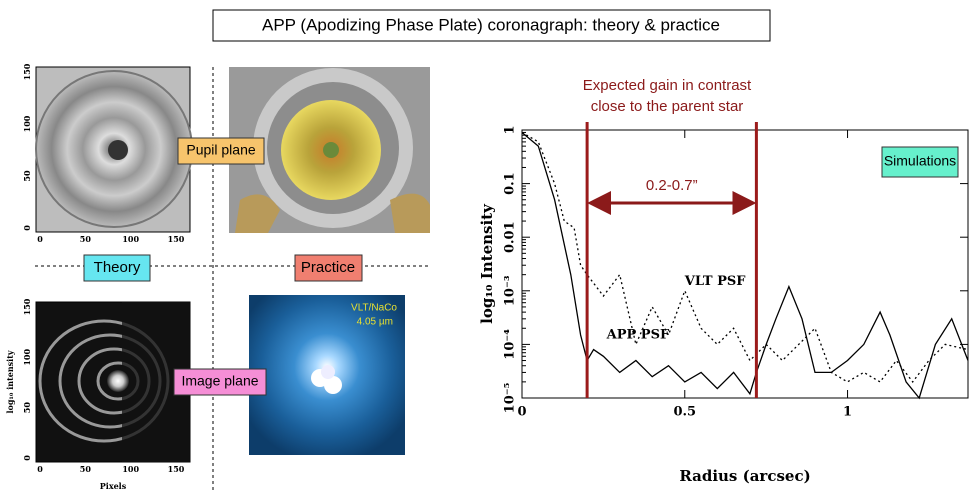  I want to click on y-tick-label: 0.01, so click(510, 237).